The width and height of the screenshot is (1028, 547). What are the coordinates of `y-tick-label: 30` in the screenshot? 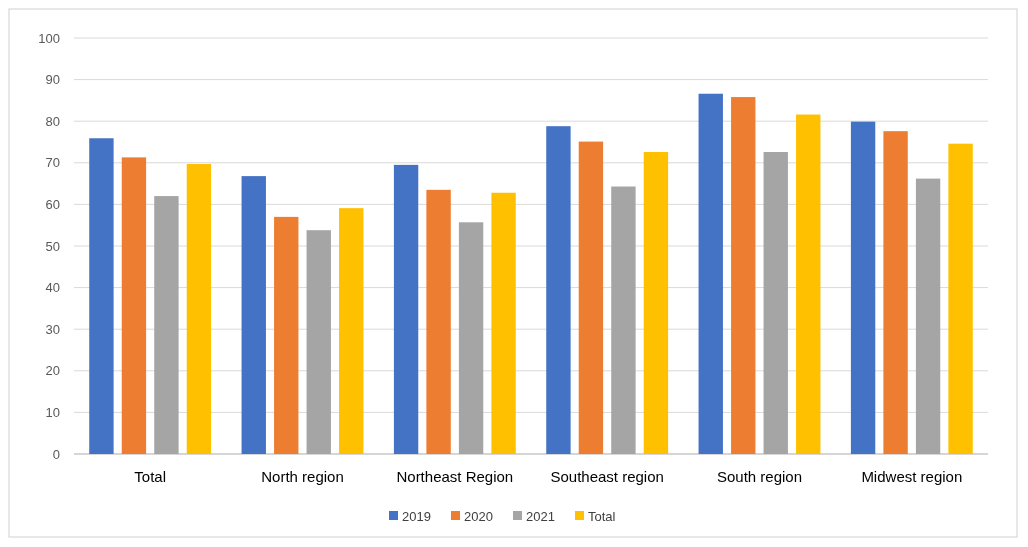 It's located at (52, 329).